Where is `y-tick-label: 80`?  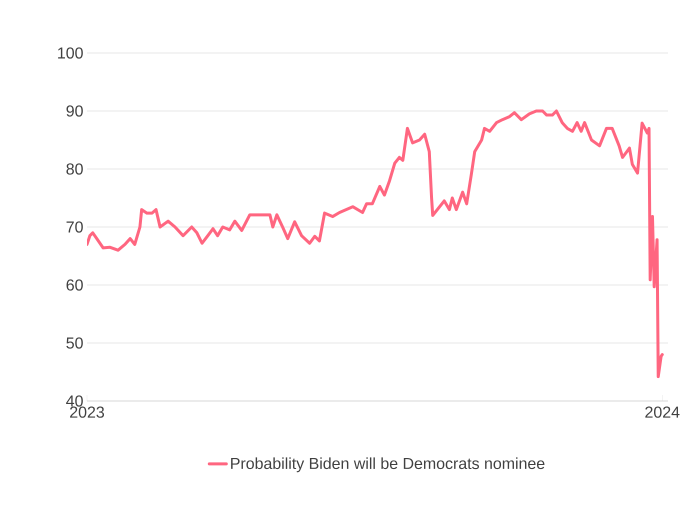
y-tick-label: 80 is located at coordinates (74, 169).